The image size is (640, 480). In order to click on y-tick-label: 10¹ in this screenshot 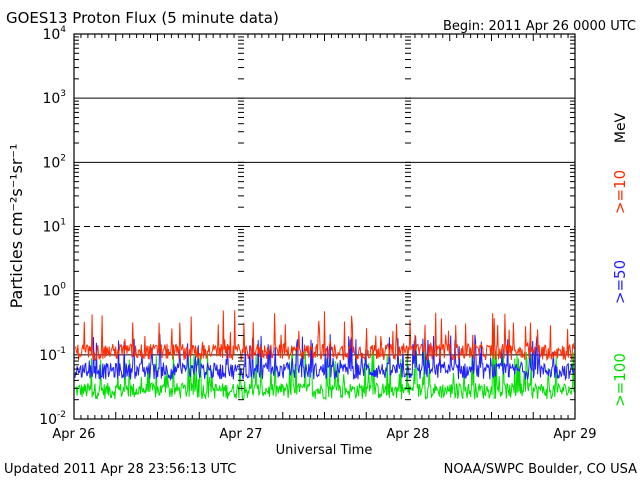, I will do `click(54, 227)`.